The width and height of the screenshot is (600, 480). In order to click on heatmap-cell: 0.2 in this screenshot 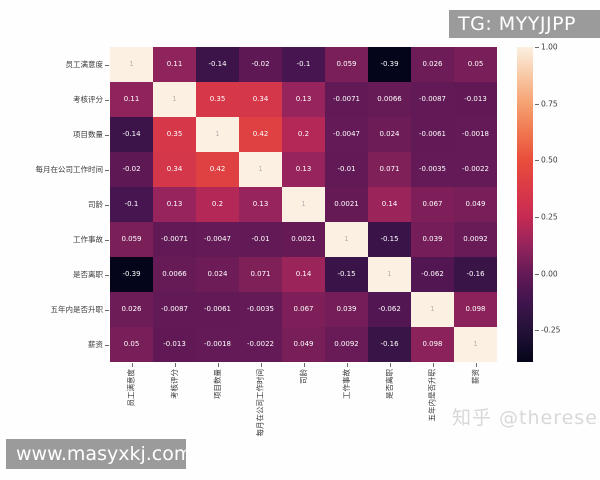, I will do `click(217, 204)`.